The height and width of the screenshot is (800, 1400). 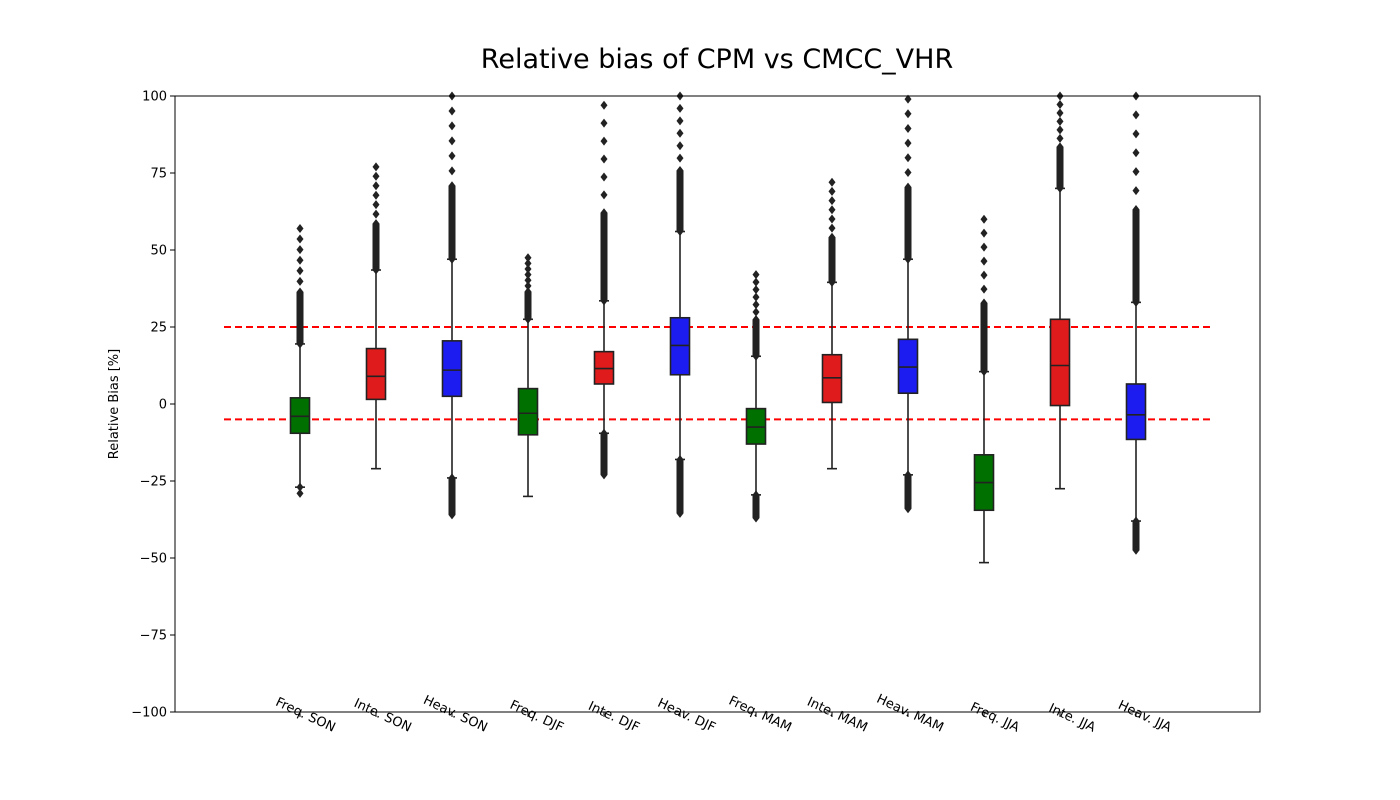 I want to click on x-tick-label: Heav. MAM, so click(x=910, y=714).